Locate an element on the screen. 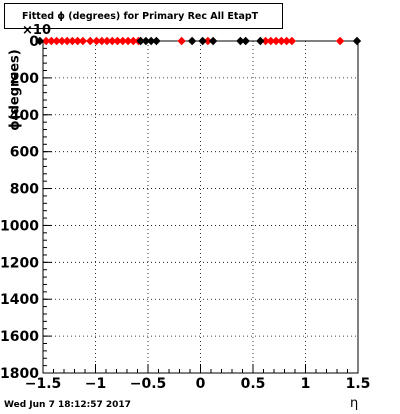 This screenshot has width=400, height=414. y-tick-label: 200 is located at coordinates (24, 79).